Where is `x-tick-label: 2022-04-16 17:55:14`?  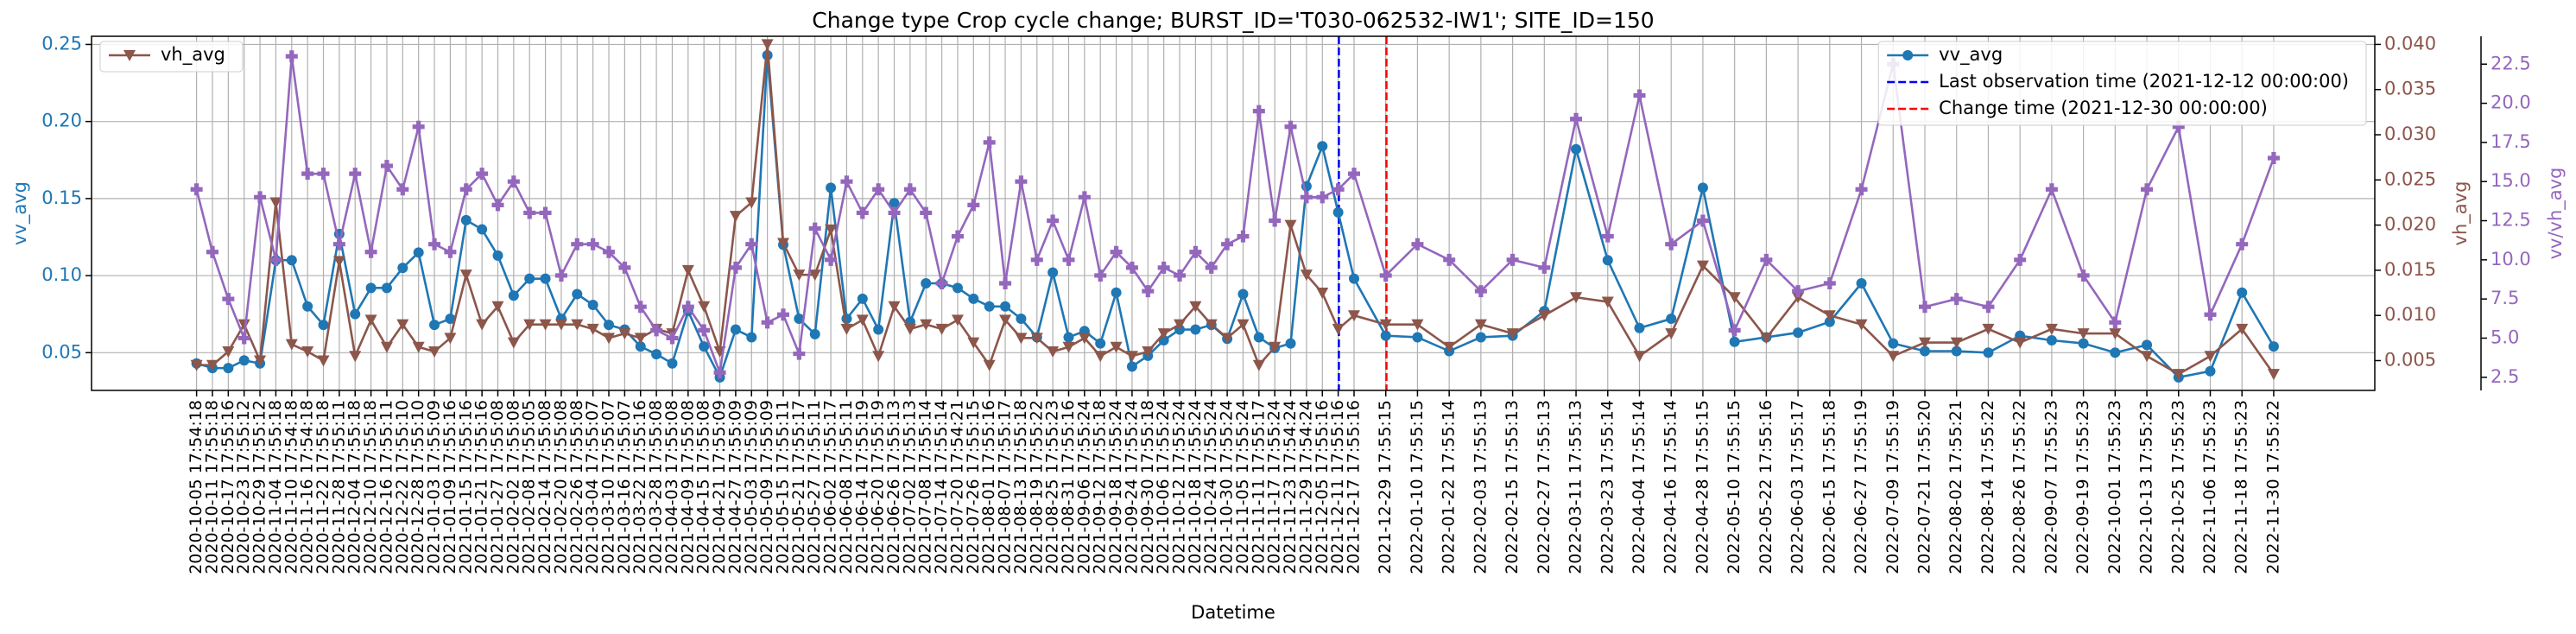
x-tick-label: 2022-04-16 17:55:14 is located at coordinates (1670, 487).